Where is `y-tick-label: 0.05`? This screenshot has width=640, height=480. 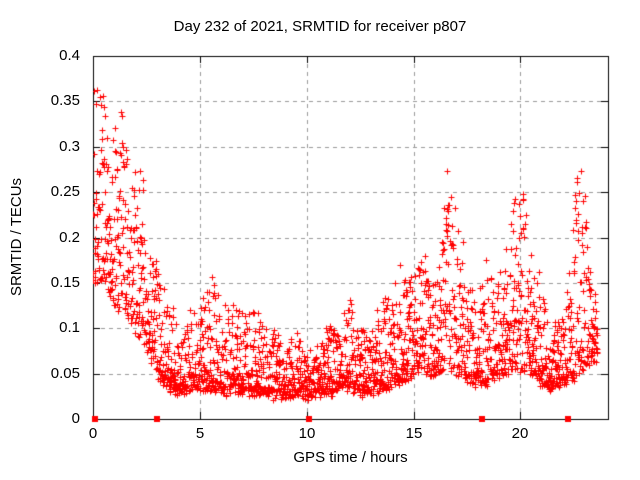 y-tick-label: 0.05 is located at coordinates (65, 373).